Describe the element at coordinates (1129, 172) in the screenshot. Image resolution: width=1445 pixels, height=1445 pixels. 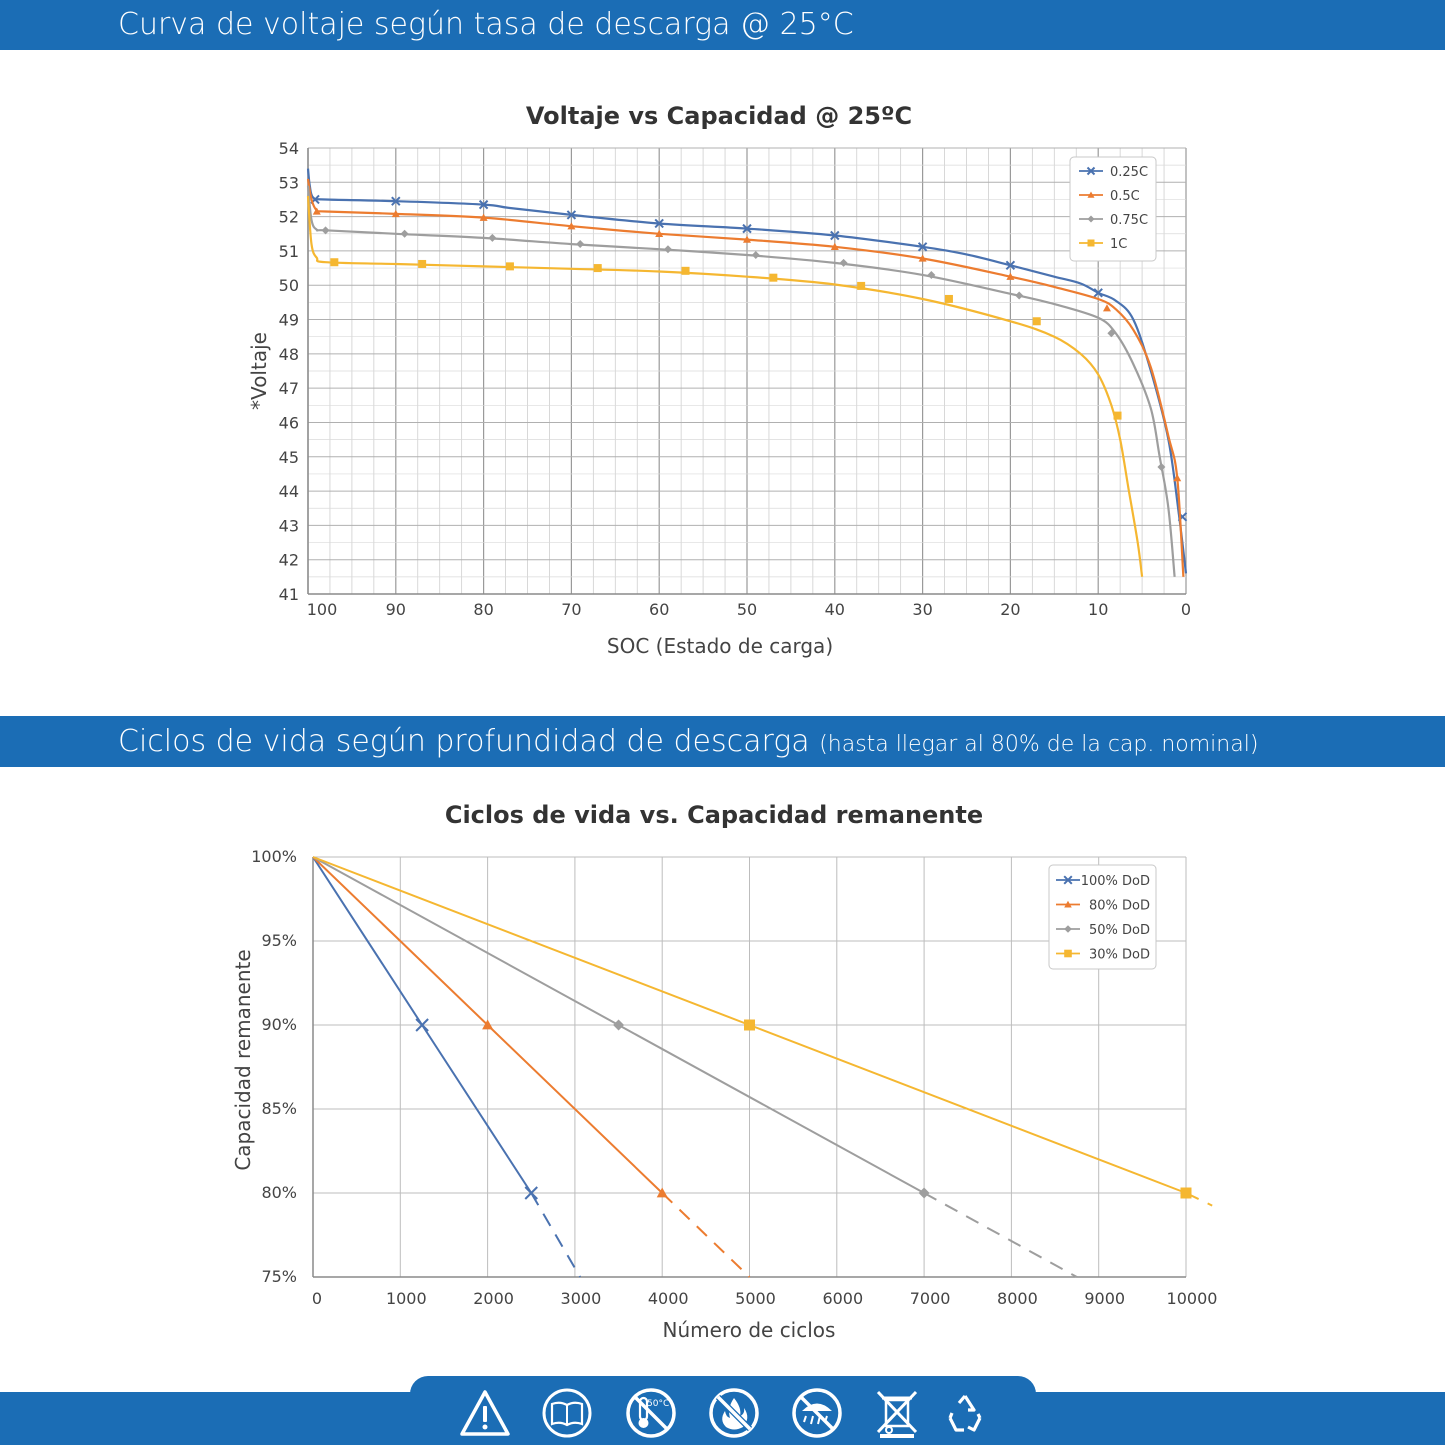
I see `voltage-legend-label: 0.25C` at that location.